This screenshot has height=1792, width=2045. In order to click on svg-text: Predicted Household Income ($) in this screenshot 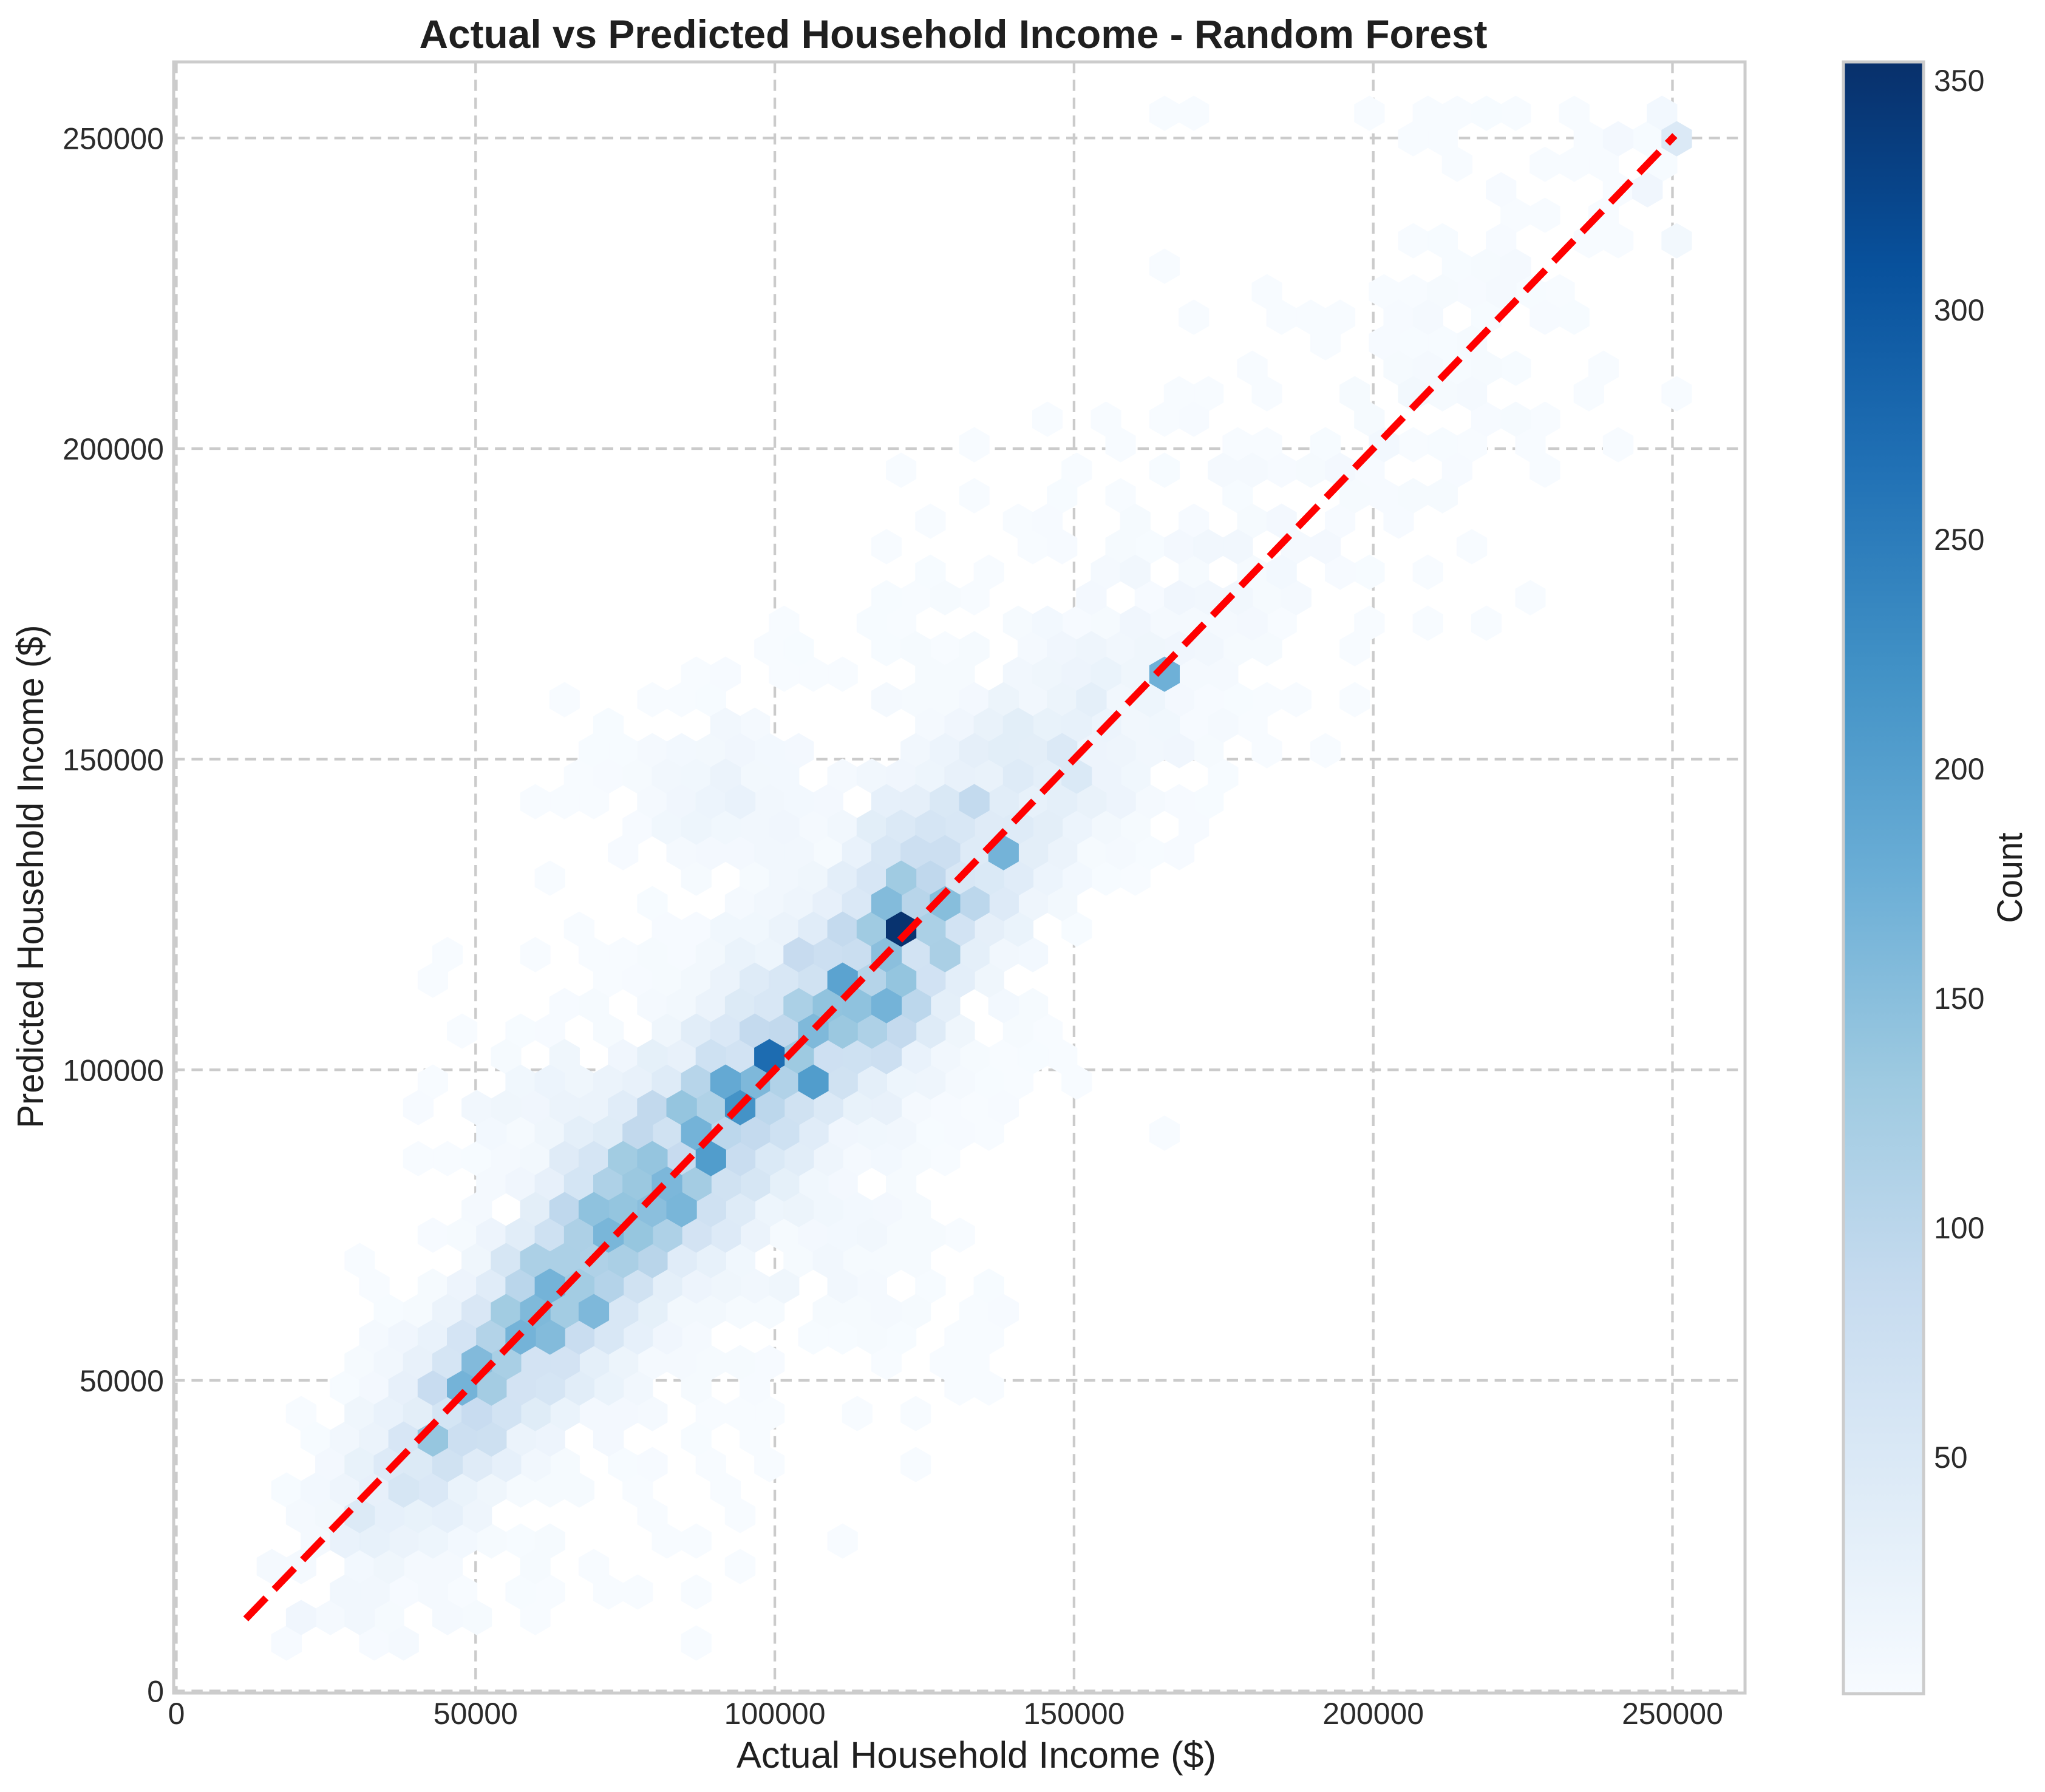, I will do `click(30, 876)`.